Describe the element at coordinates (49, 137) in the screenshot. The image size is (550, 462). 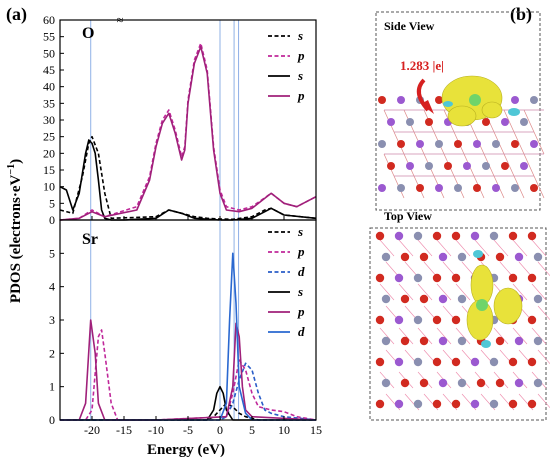
I see `o-y-tick-label: 25` at that location.